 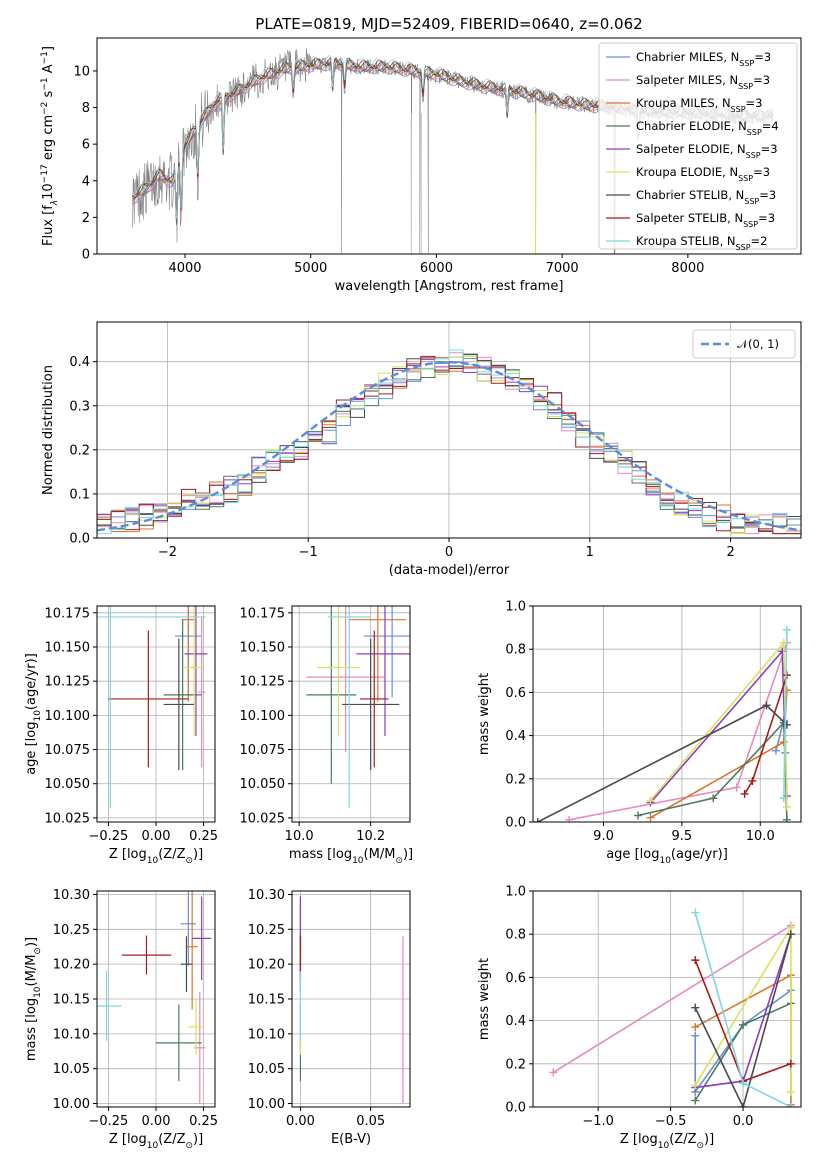 I want to click on y-tick-label: 10.050, so click(x=263, y=784).